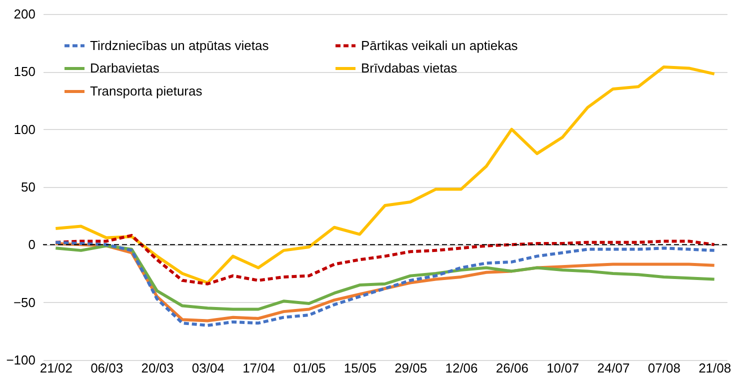  What do you see at coordinates (56, 368) in the screenshot?
I see `x-tick-label: 21/02` at bounding box center [56, 368].